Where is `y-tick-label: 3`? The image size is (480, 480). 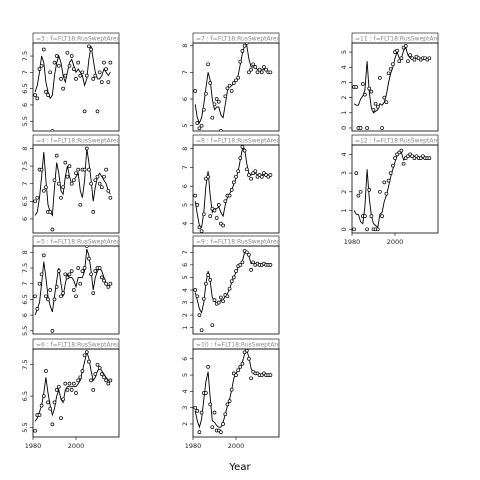 y-tick-label: 3 is located at coordinates (344, 173).